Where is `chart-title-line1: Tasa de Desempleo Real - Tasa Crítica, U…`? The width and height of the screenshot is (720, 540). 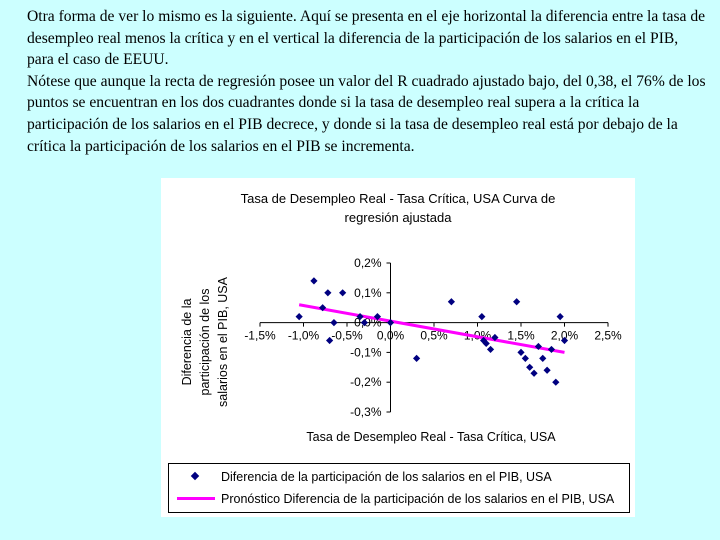 chart-title-line1: Tasa de Desempleo Real - Tasa Crítica, U… is located at coordinates (398, 198).